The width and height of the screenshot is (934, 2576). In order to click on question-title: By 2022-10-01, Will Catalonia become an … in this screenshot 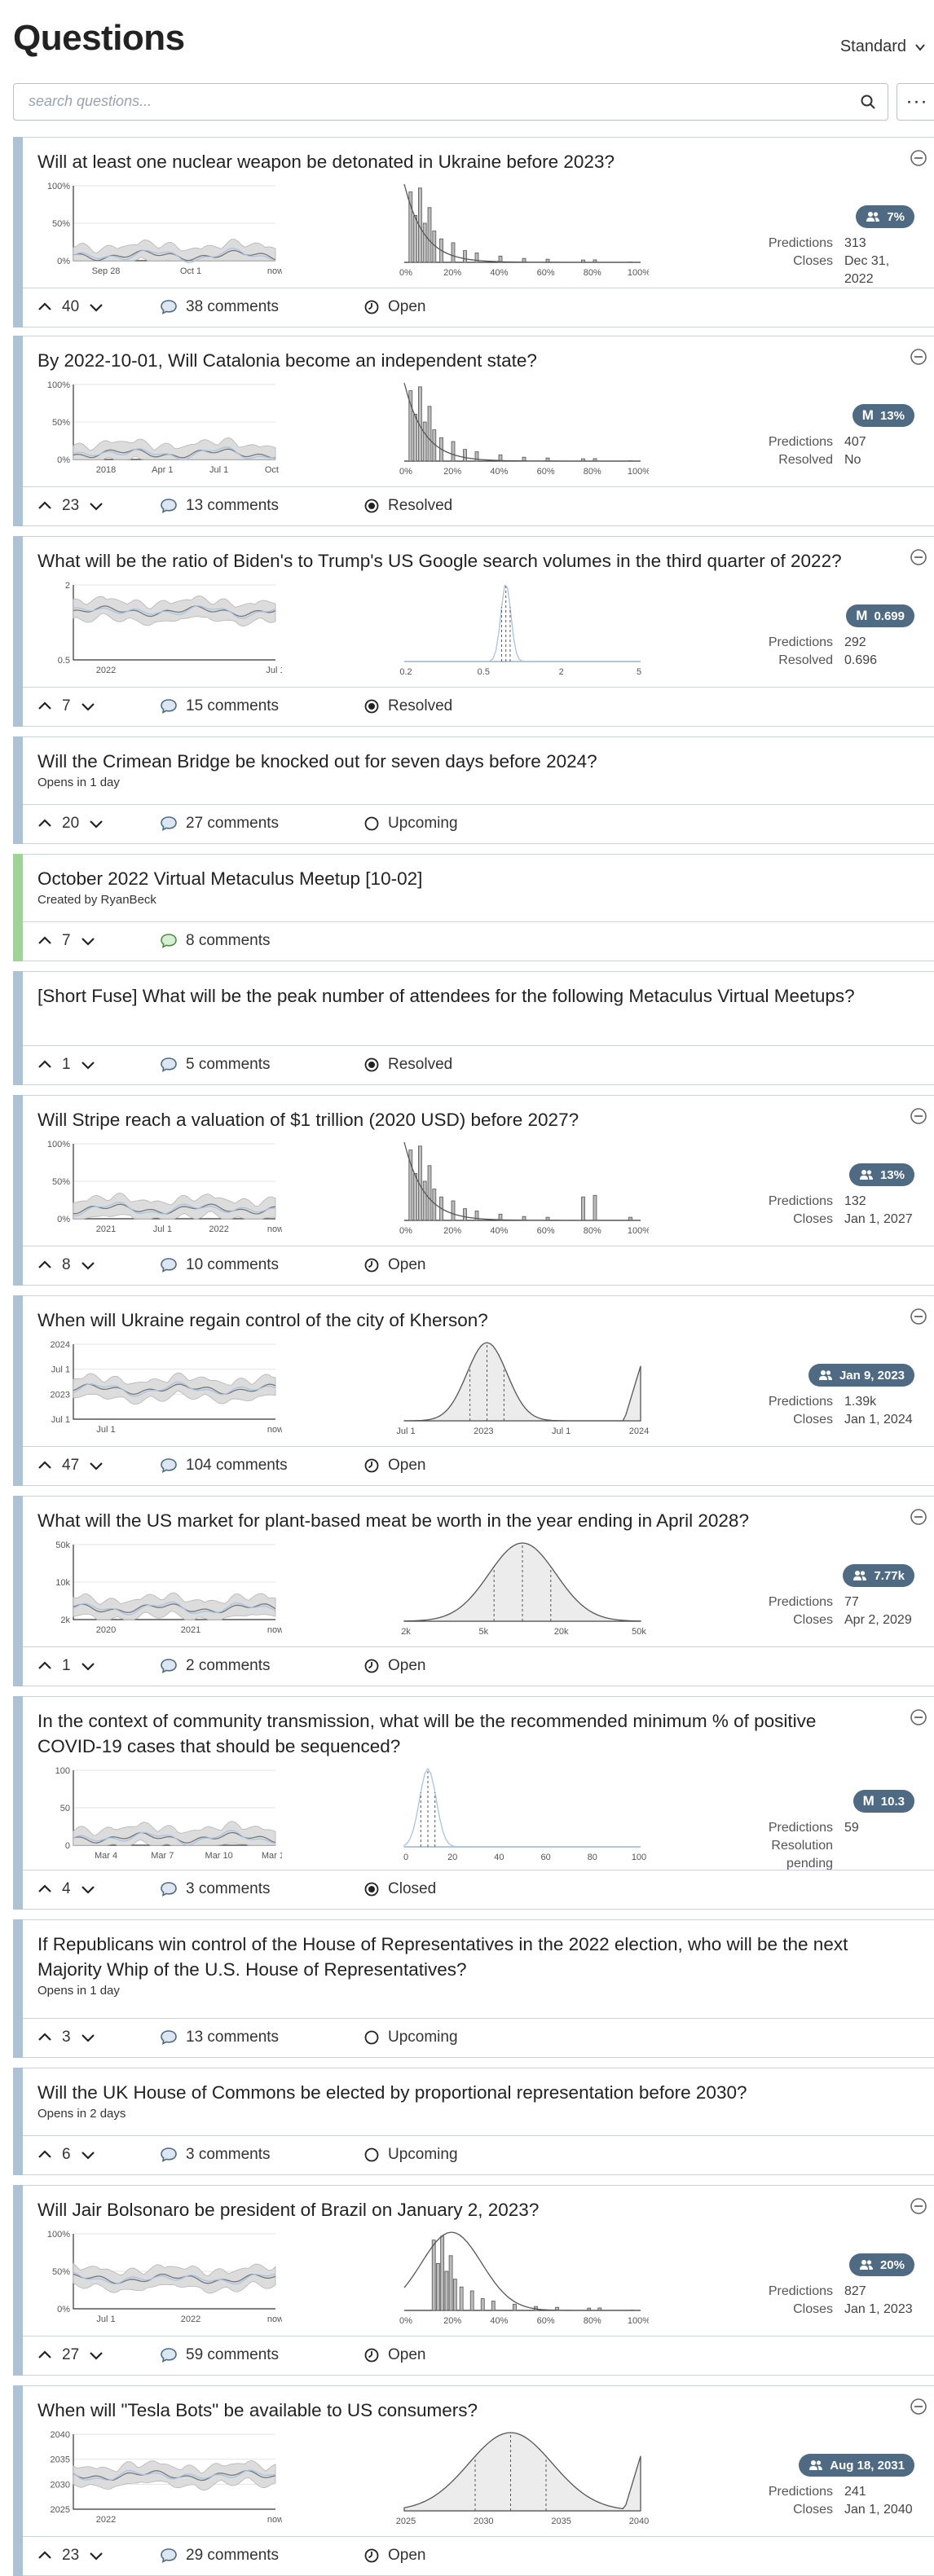, I will do `click(461, 360)`.